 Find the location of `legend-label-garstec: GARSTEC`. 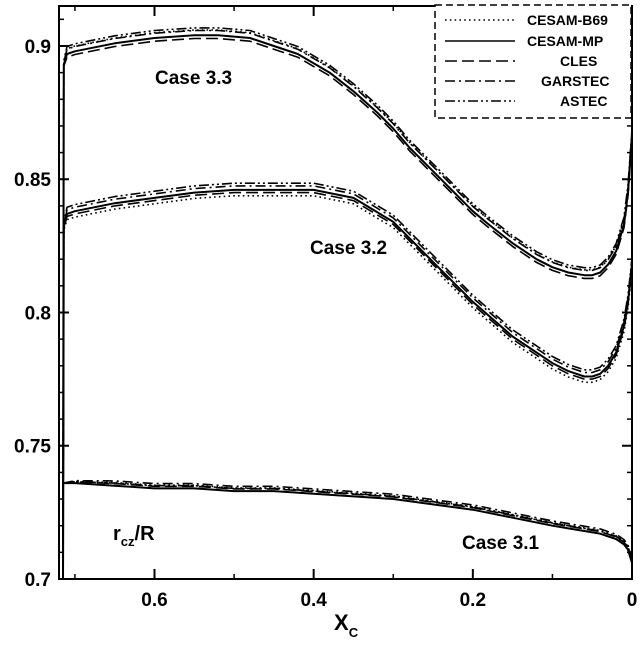

legend-label-garstec: GARSTEC is located at coordinates (575, 81).